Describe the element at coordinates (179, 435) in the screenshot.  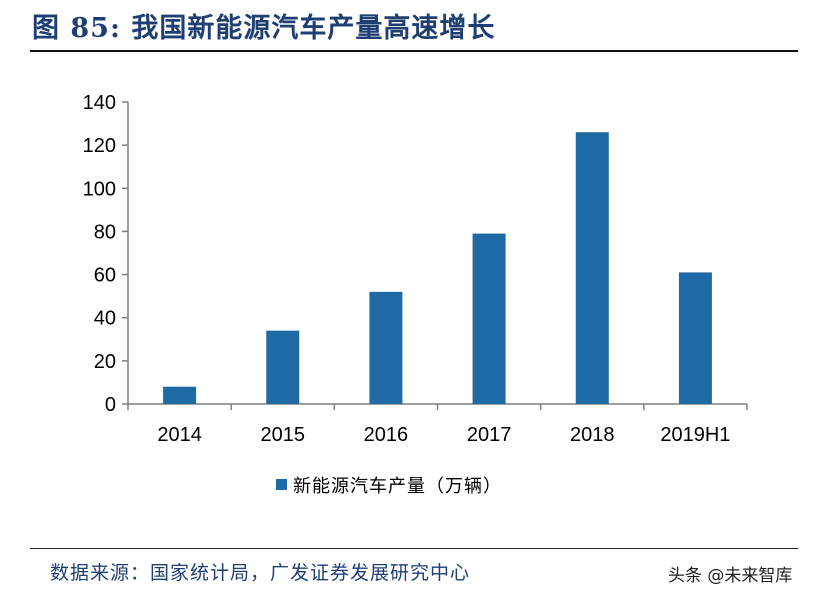
I see `x-tick-label: 2014` at that location.